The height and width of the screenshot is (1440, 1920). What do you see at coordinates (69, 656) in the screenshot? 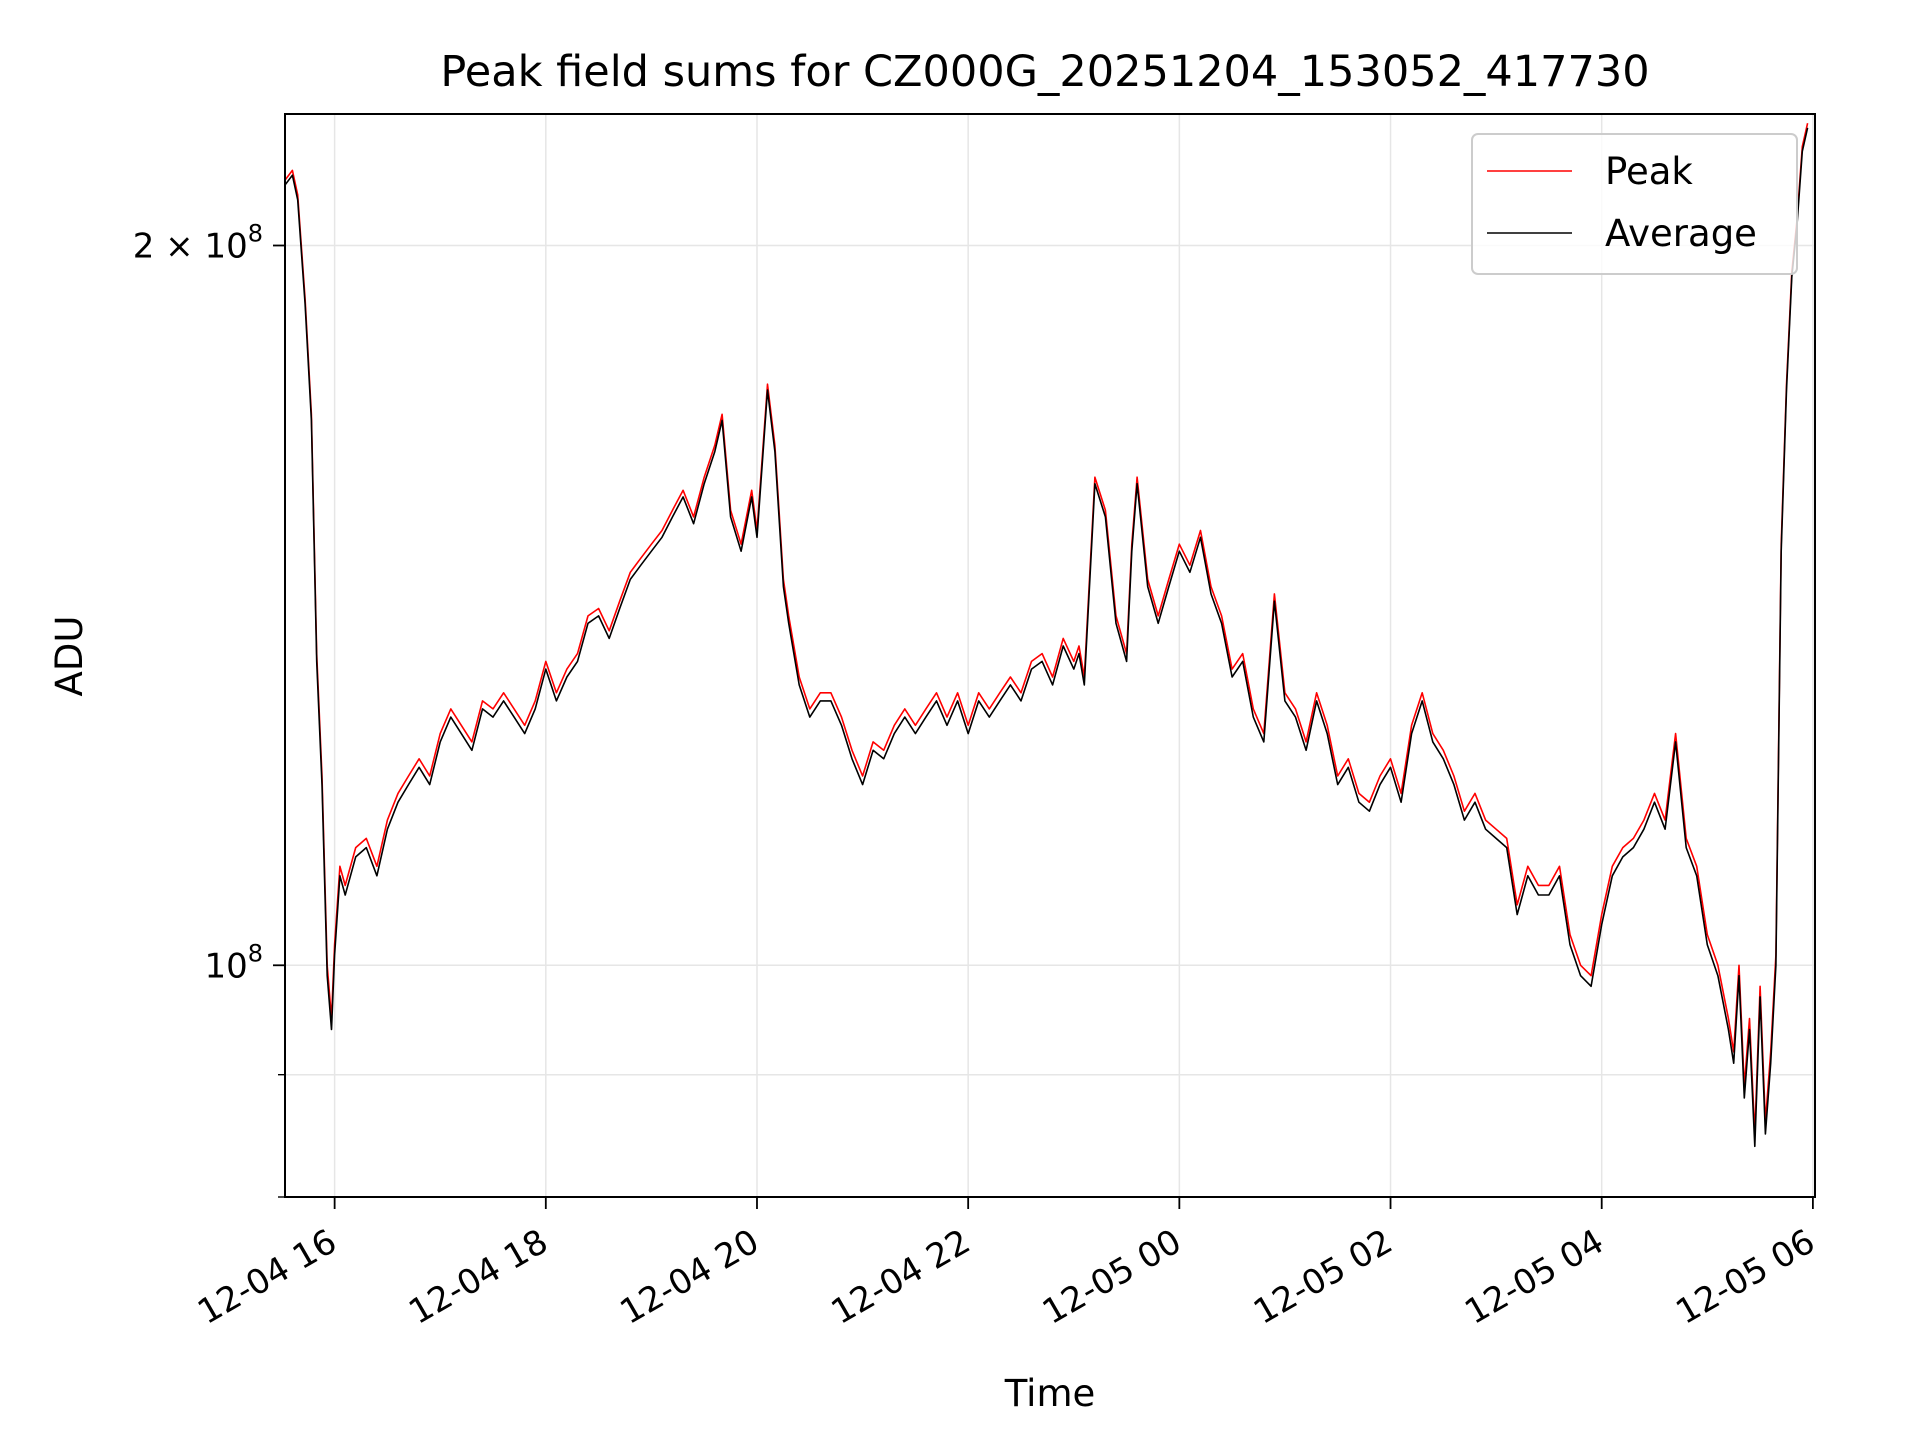
I see `y-axis-label: ADU` at bounding box center [69, 656].